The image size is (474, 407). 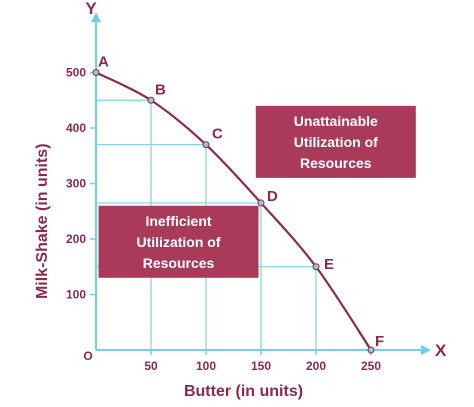 What do you see at coordinates (178, 221) in the screenshot?
I see `annotation-line: Inefficient` at bounding box center [178, 221].